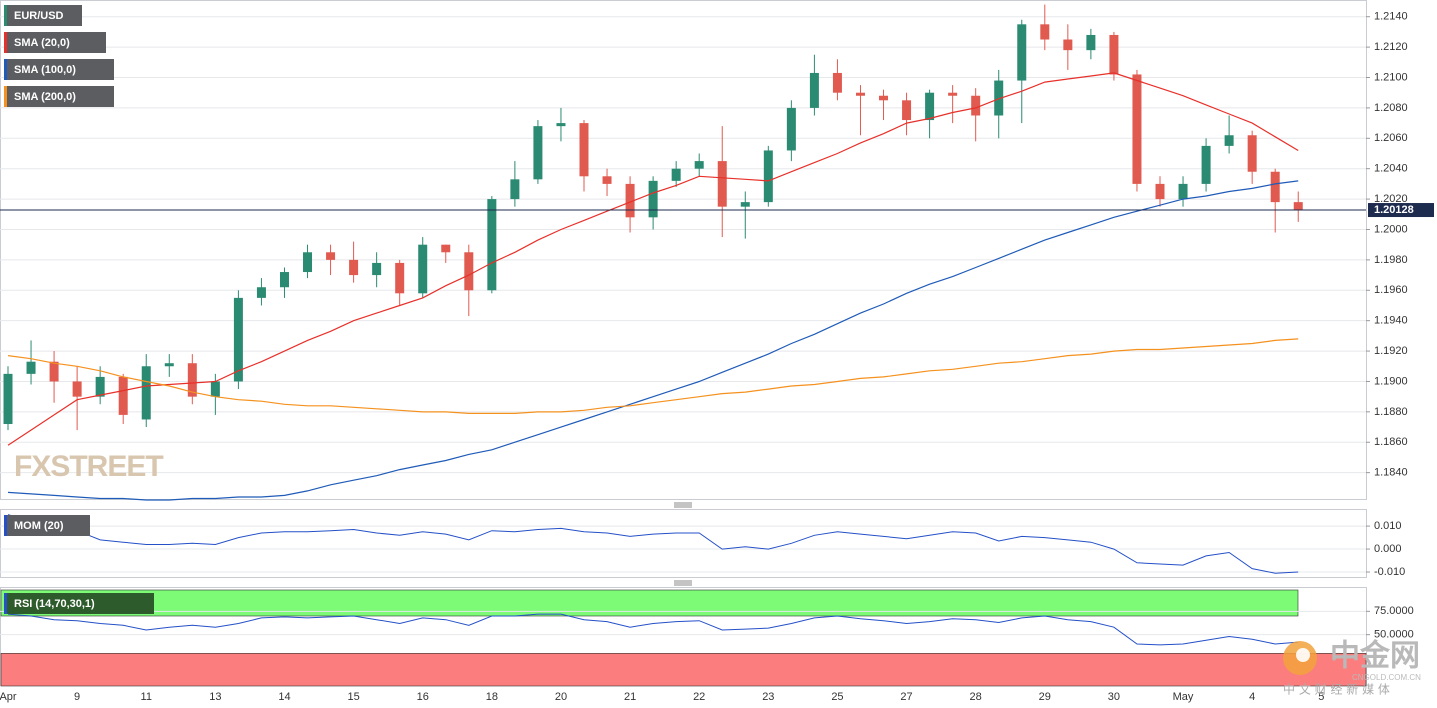 This screenshot has height=708, width=1437. I want to click on y-tick-label: 1.2040, so click(1391, 169).